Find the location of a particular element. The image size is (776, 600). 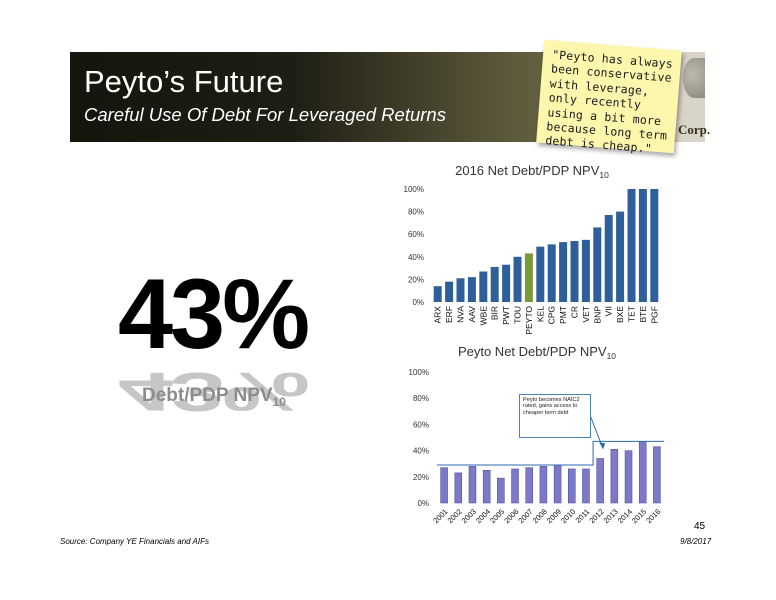

chart1-category-label: BIR is located at coordinates (495, 313).